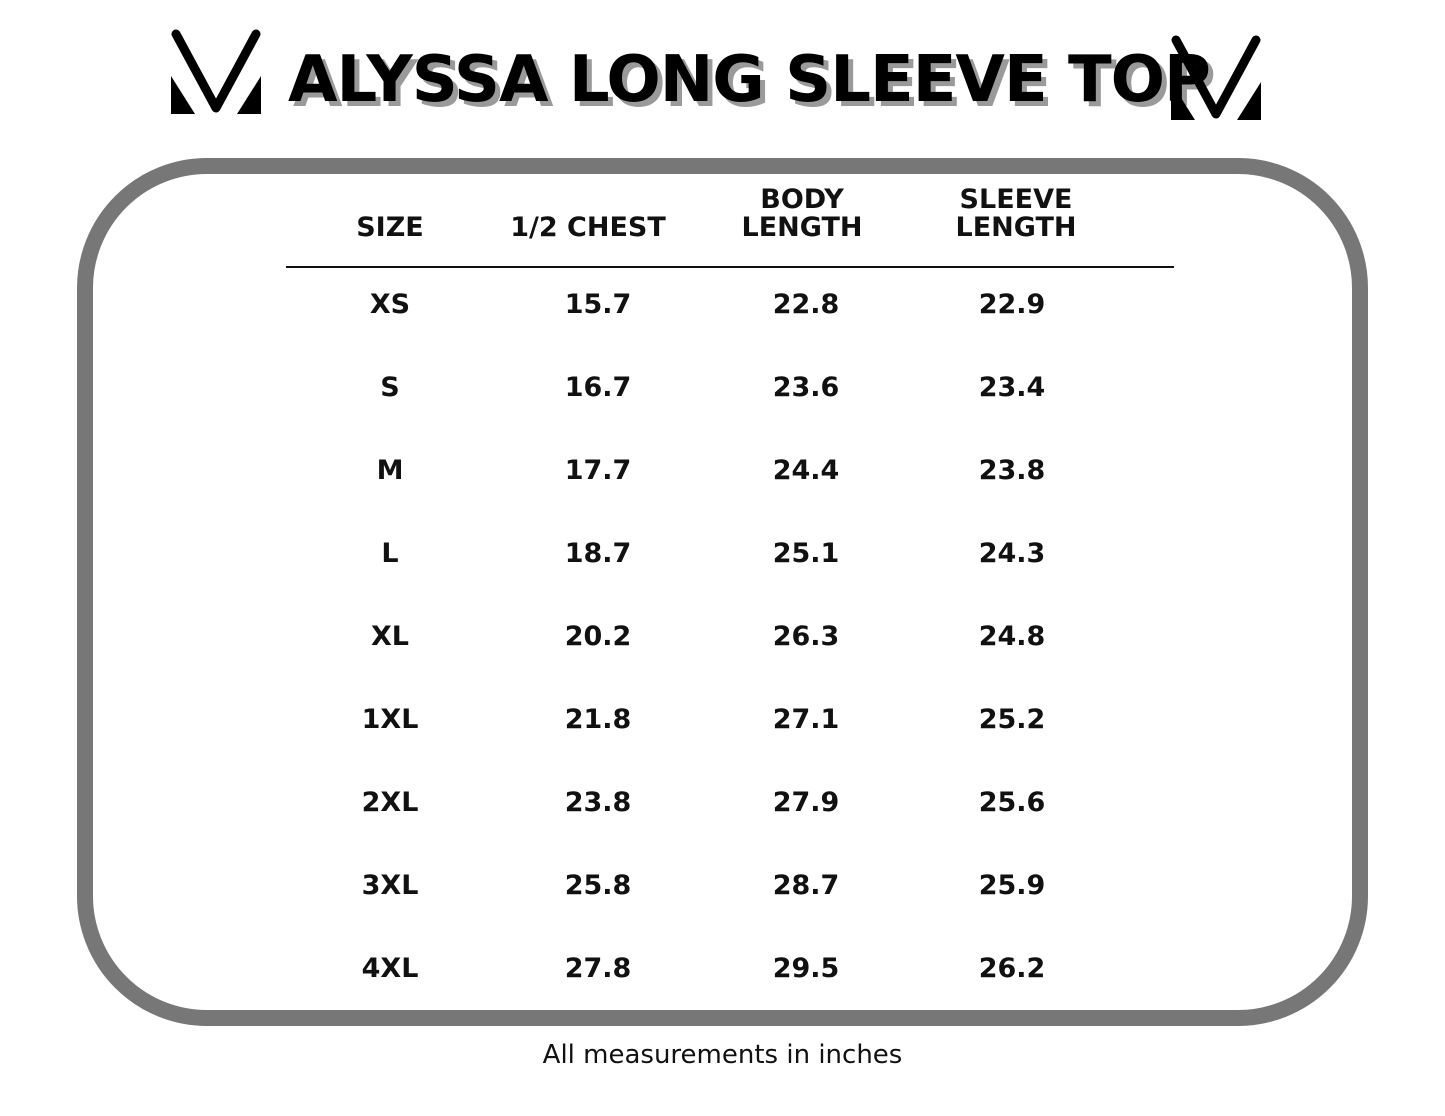 This screenshot has width=1445, height=1116. What do you see at coordinates (390, 968) in the screenshot?
I see `cell-size: 4XL` at bounding box center [390, 968].